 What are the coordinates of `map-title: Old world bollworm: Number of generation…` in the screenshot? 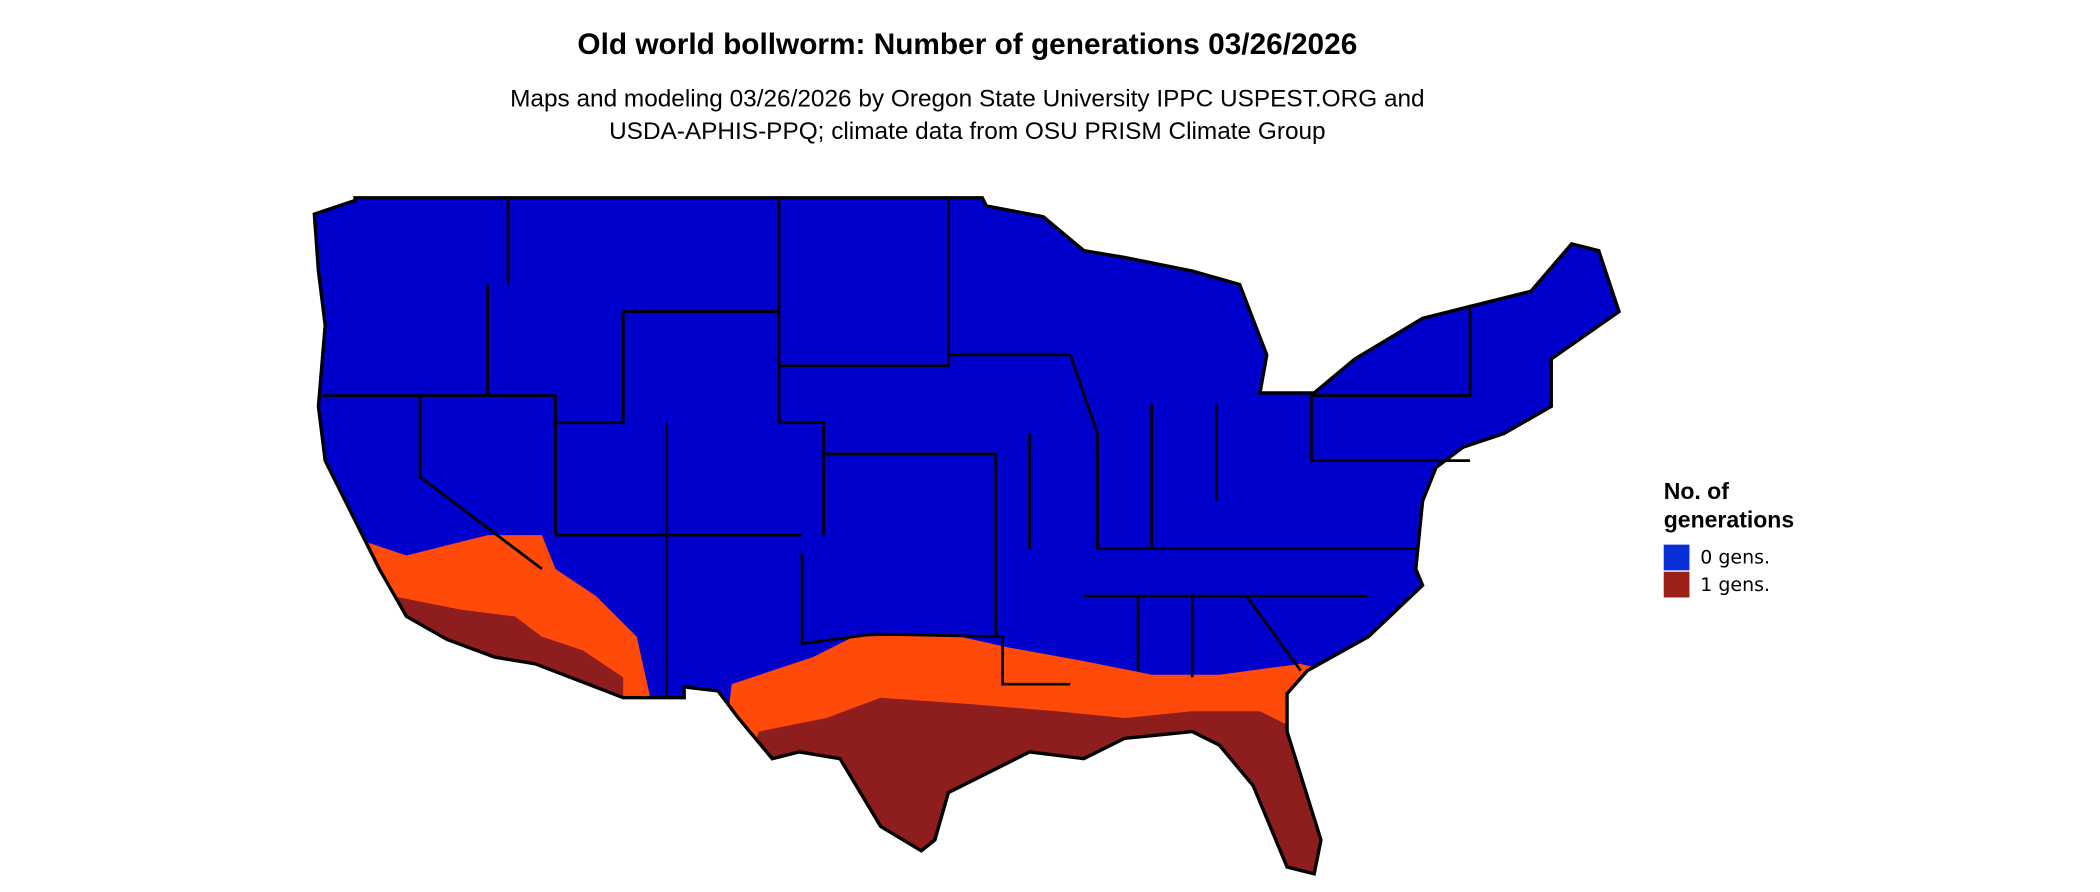 It's located at (967, 44).